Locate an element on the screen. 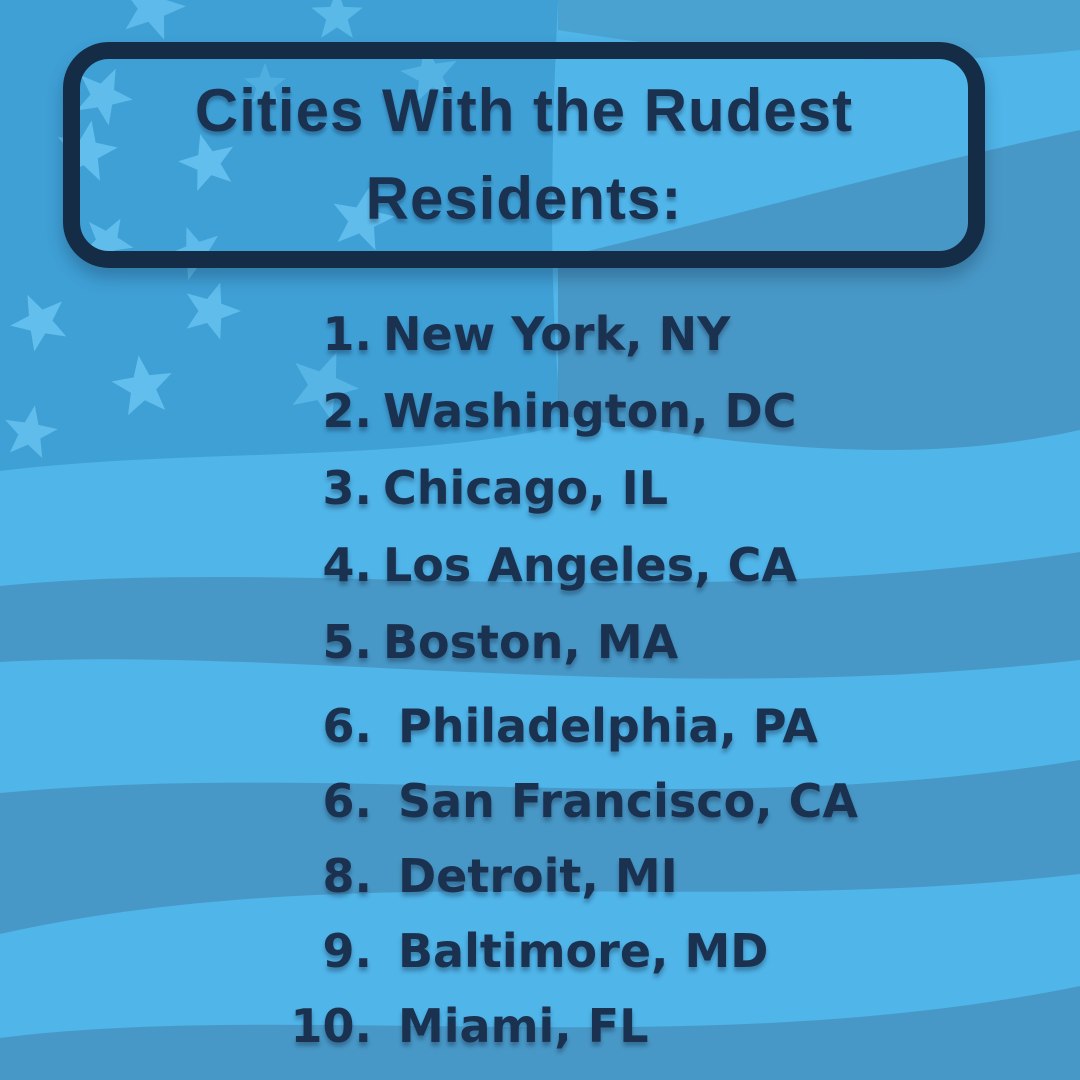 Image resolution: width=1080 pixels, height=1080 pixels. list-item-city: New York, NY is located at coordinates (557, 334).